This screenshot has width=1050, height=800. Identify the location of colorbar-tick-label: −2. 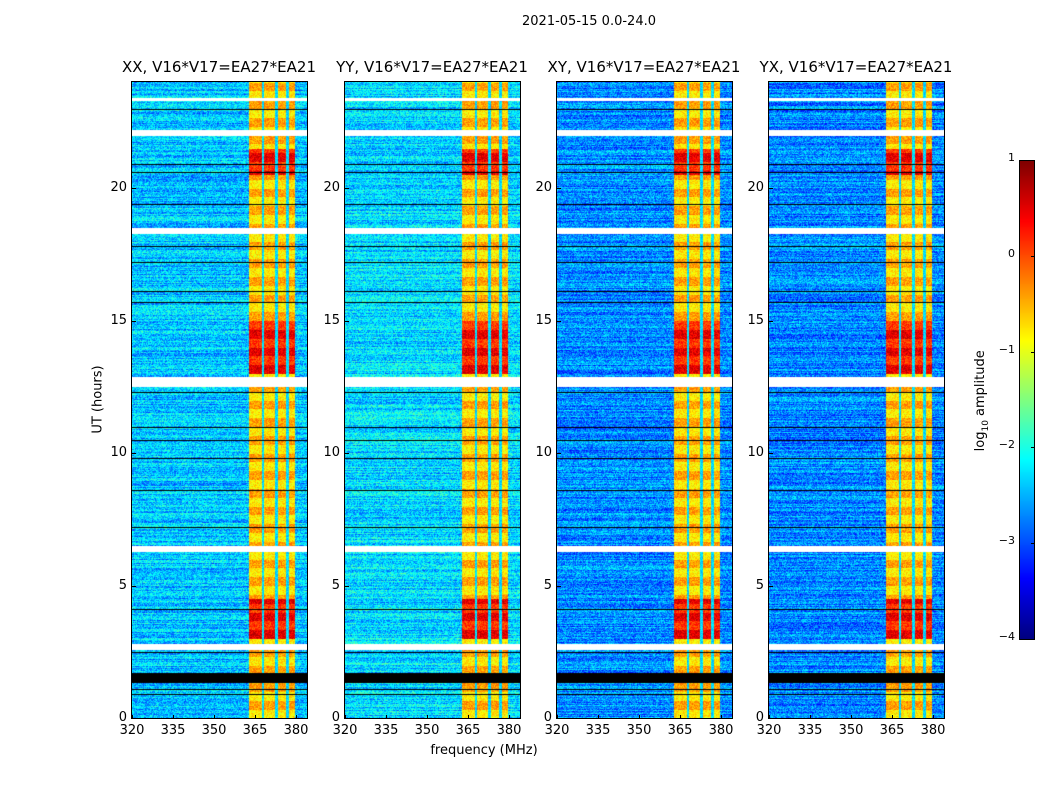
(1006, 445).